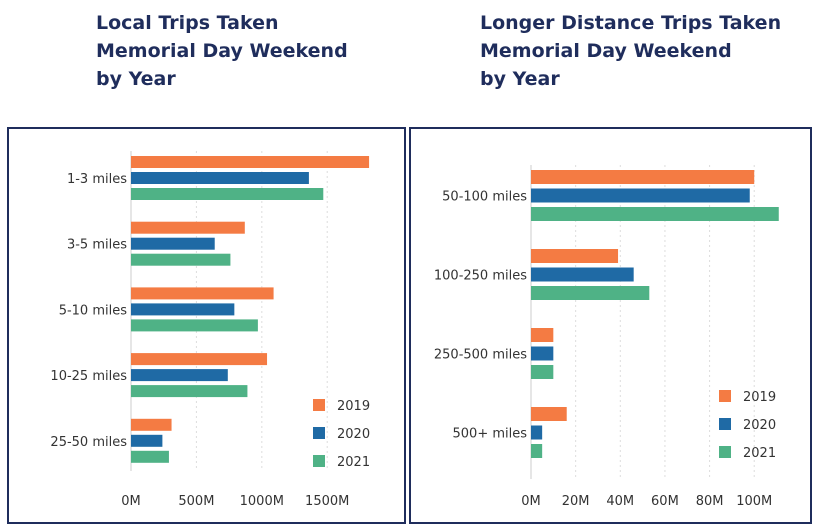 The height and width of the screenshot is (528, 820). I want to click on category-label: 5-10 miles, so click(93, 310).